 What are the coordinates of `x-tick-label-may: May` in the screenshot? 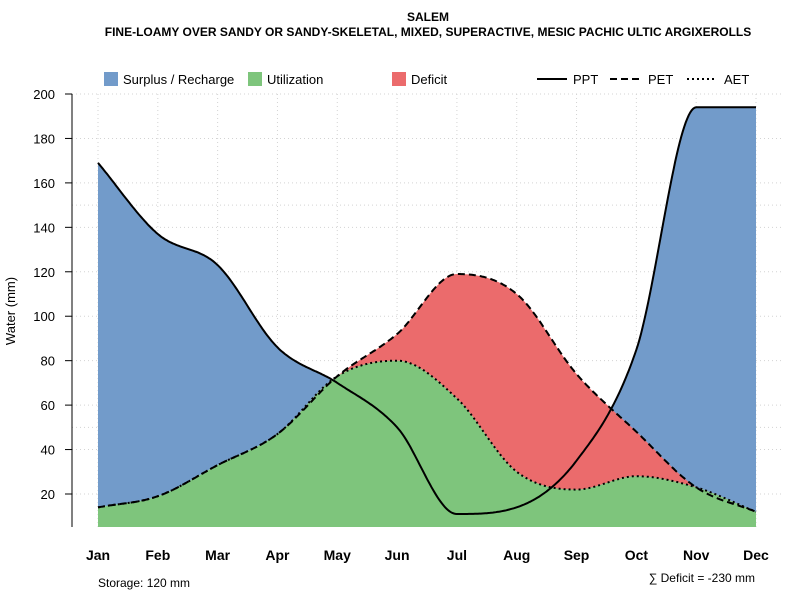 It's located at (337, 555).